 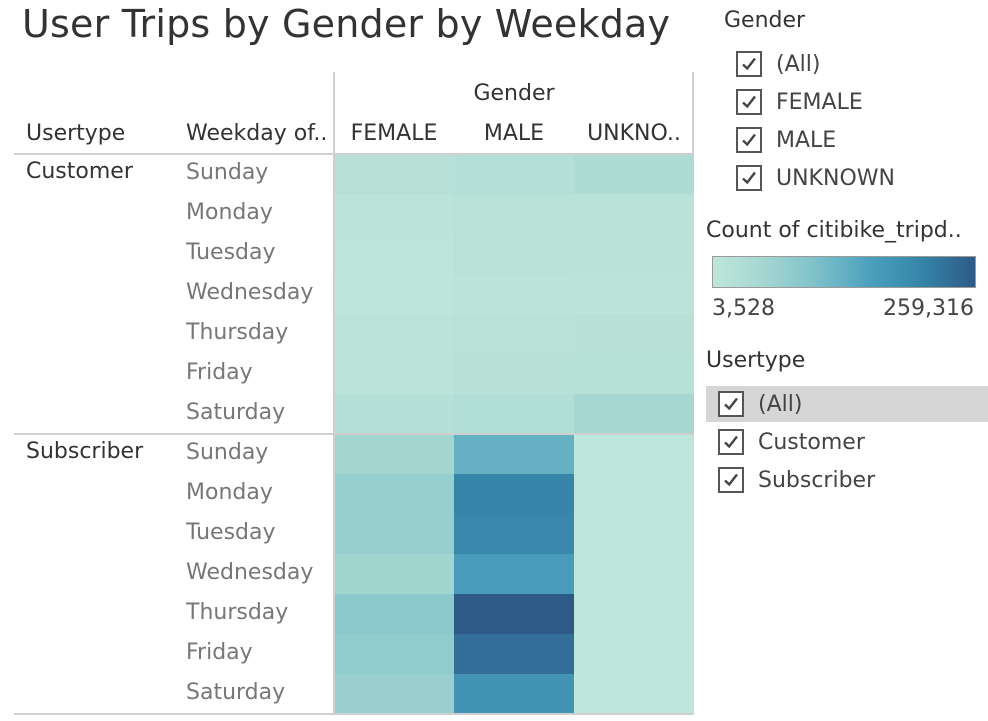 I want to click on heatmap-cell-customer-saturday-female, so click(x=394, y=414).